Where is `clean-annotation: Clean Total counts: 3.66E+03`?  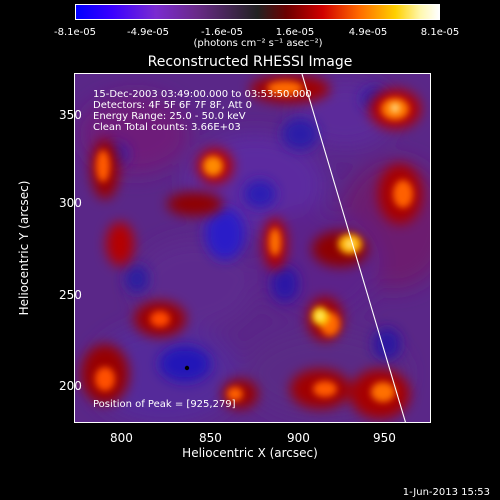 clean-annotation: Clean Total counts: 3.66E+03 is located at coordinates (167, 127).